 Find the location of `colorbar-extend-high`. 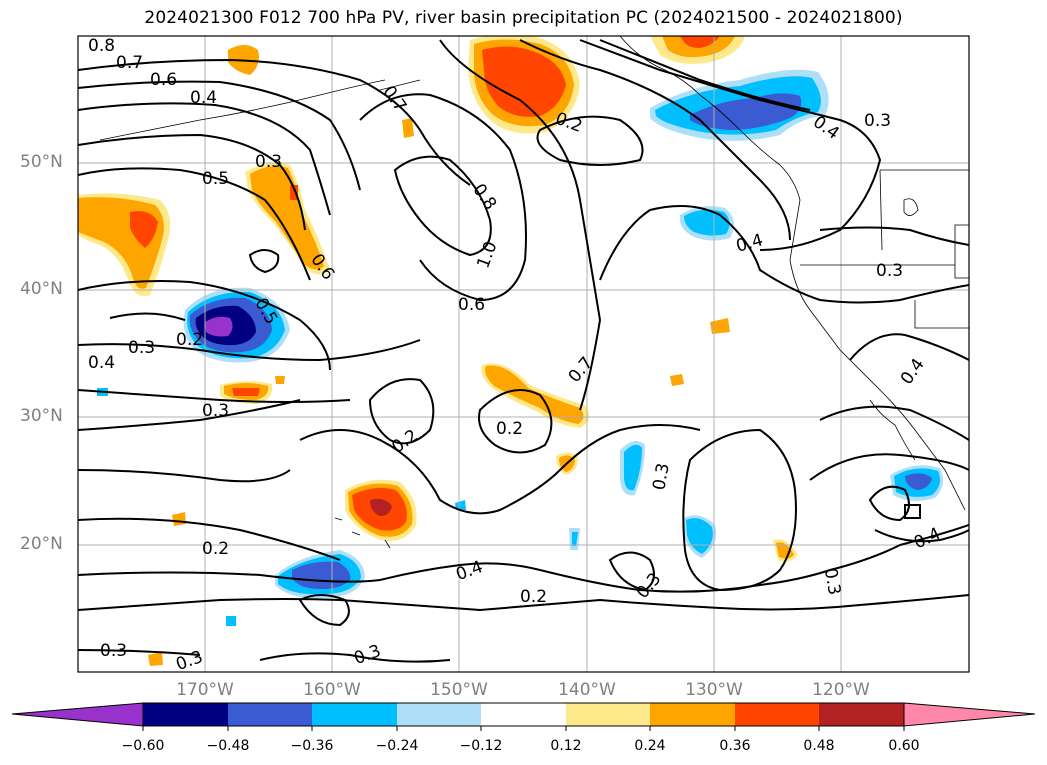

colorbar-extend-high is located at coordinates (969, 714).